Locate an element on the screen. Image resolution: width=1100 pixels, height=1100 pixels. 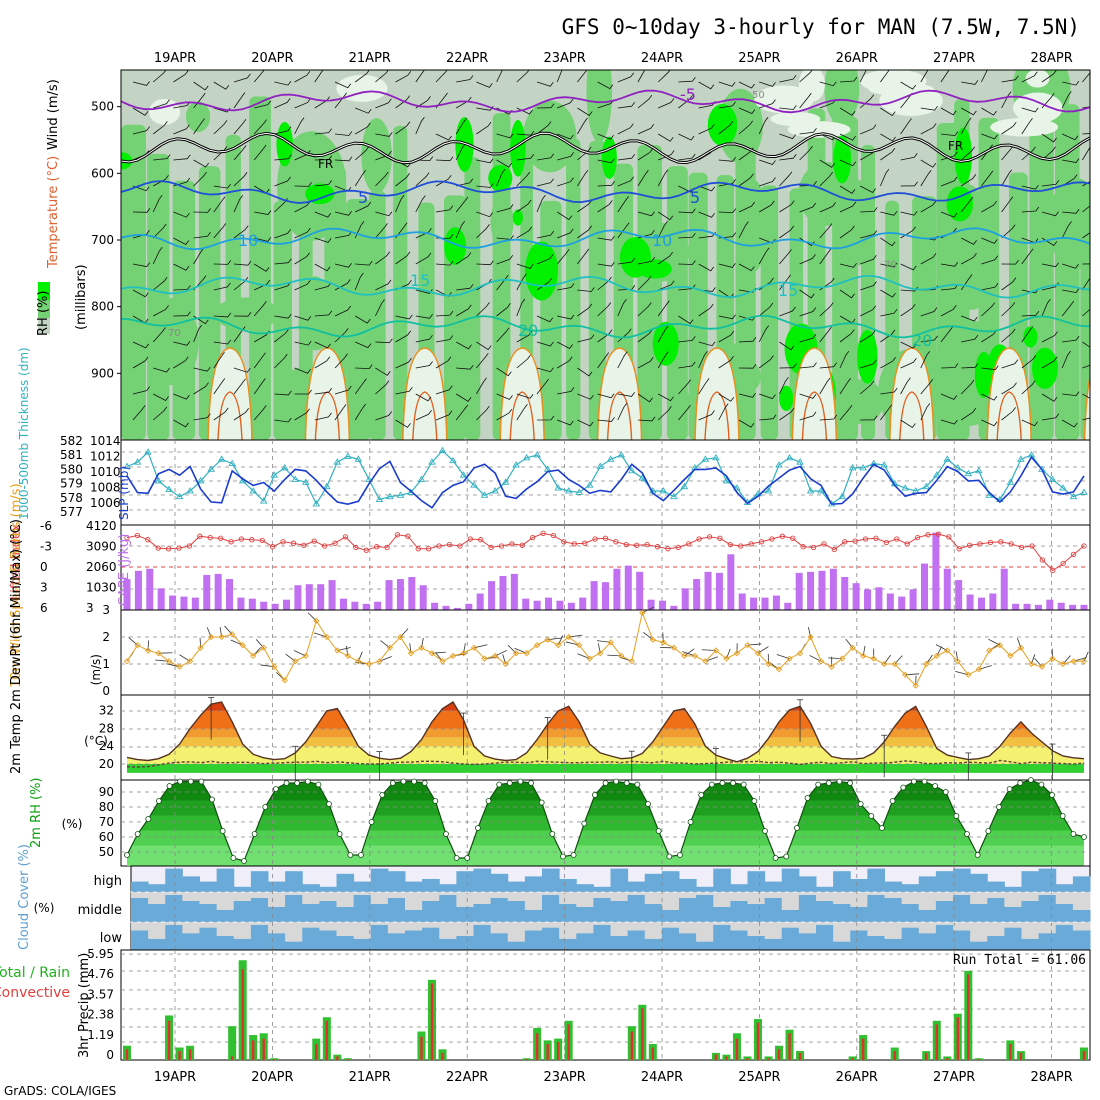
temp-label: 2m Temp 2m DewPt (6hr Min/Max) (°C) is located at coordinates (16, 646).